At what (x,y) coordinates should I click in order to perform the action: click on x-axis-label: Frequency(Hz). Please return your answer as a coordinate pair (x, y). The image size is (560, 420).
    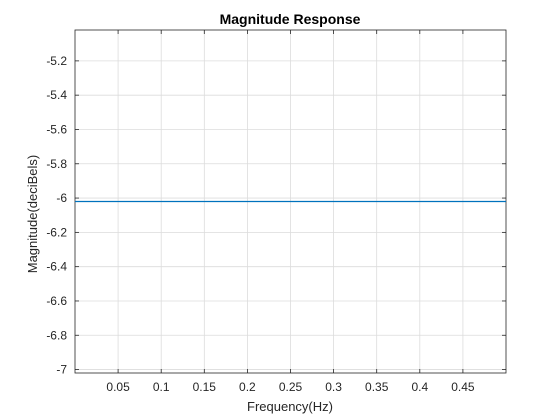
    Looking at the image, I should click on (290, 406).